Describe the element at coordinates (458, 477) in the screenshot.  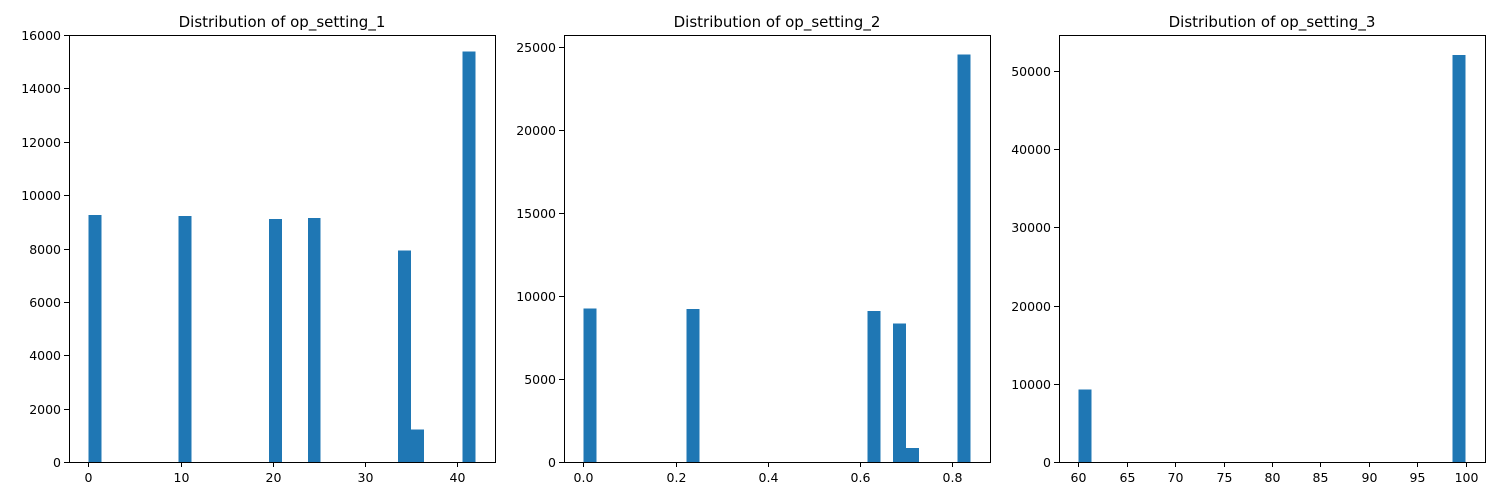
I see `x-tick-label: 40` at that location.